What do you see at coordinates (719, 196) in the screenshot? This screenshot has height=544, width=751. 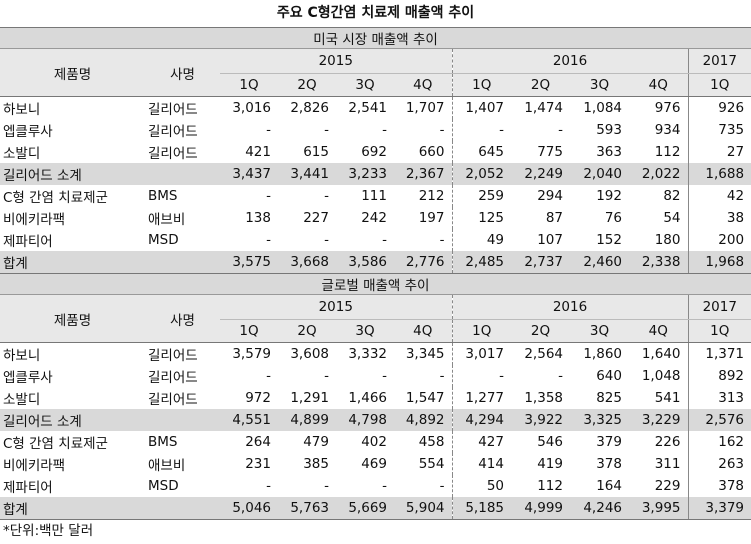 I see `sales-value: 42` at bounding box center [719, 196].